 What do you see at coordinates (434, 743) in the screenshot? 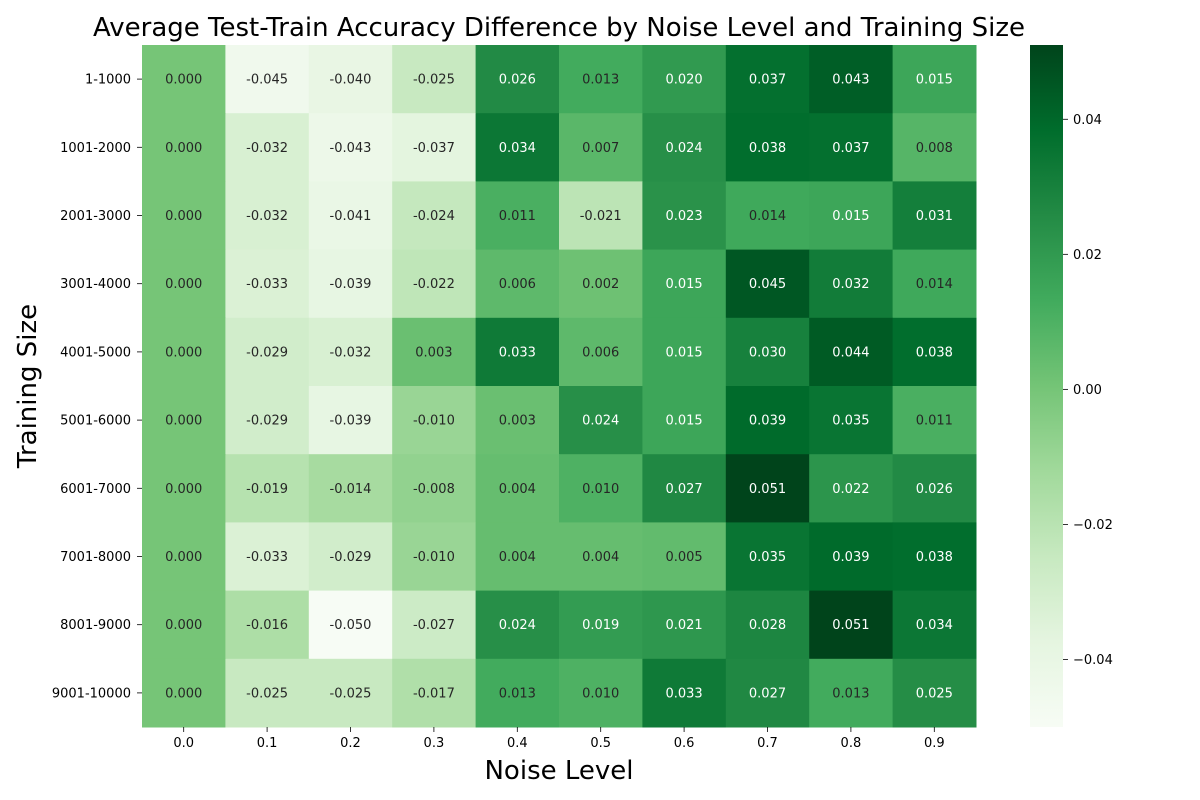
I see `x-tick-label: 0.3` at bounding box center [434, 743].